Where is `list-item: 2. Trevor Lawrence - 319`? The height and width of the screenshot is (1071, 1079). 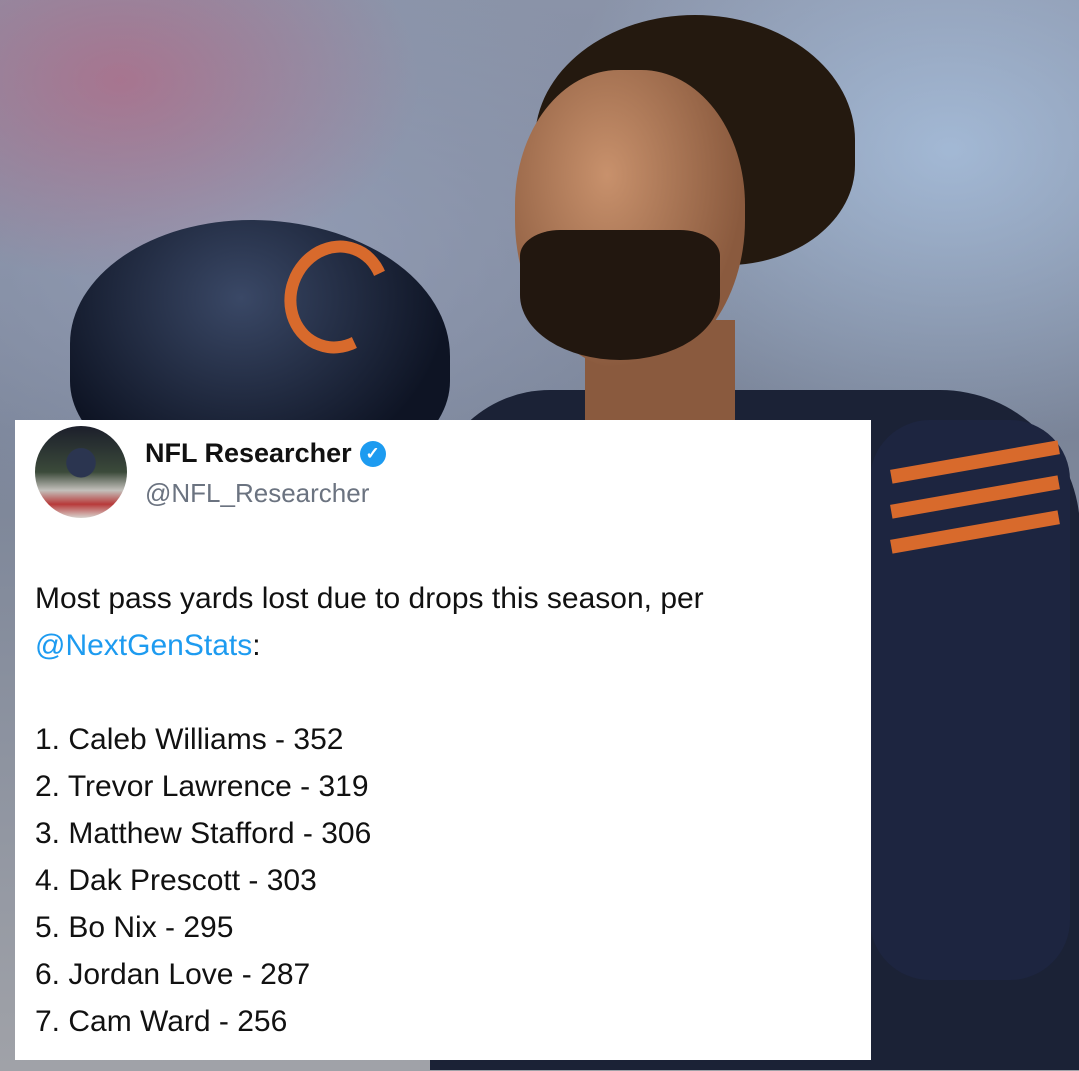
list-item: 2. Trevor Lawrence - 319 is located at coordinates (202, 786).